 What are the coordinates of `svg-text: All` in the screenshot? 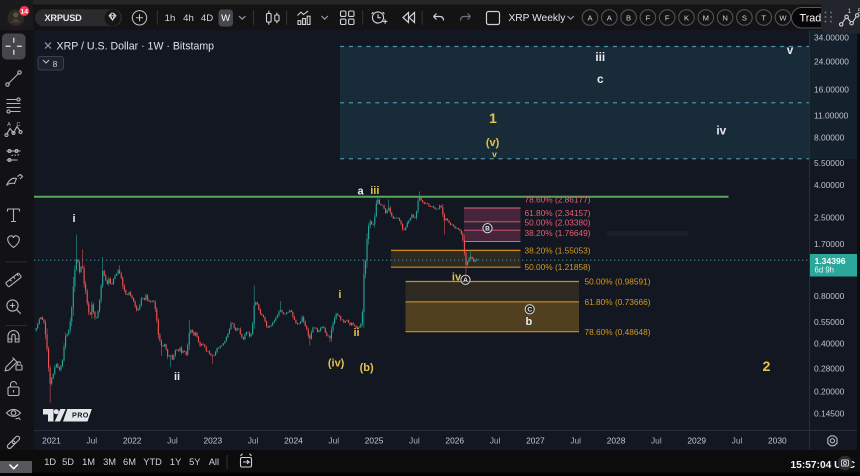 It's located at (214, 462).